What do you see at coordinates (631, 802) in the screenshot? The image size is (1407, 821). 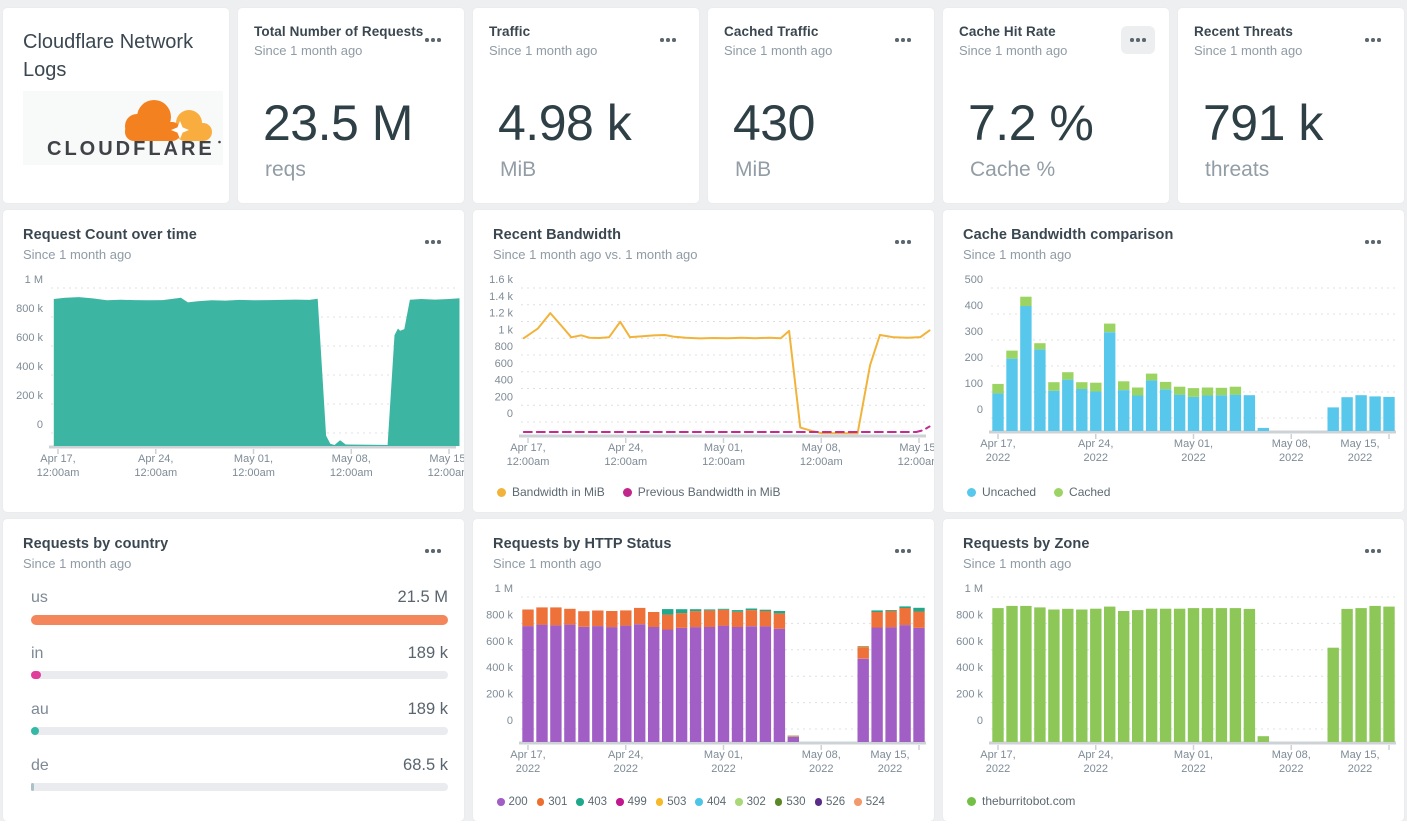 I see `legend-item: 499` at bounding box center [631, 802].